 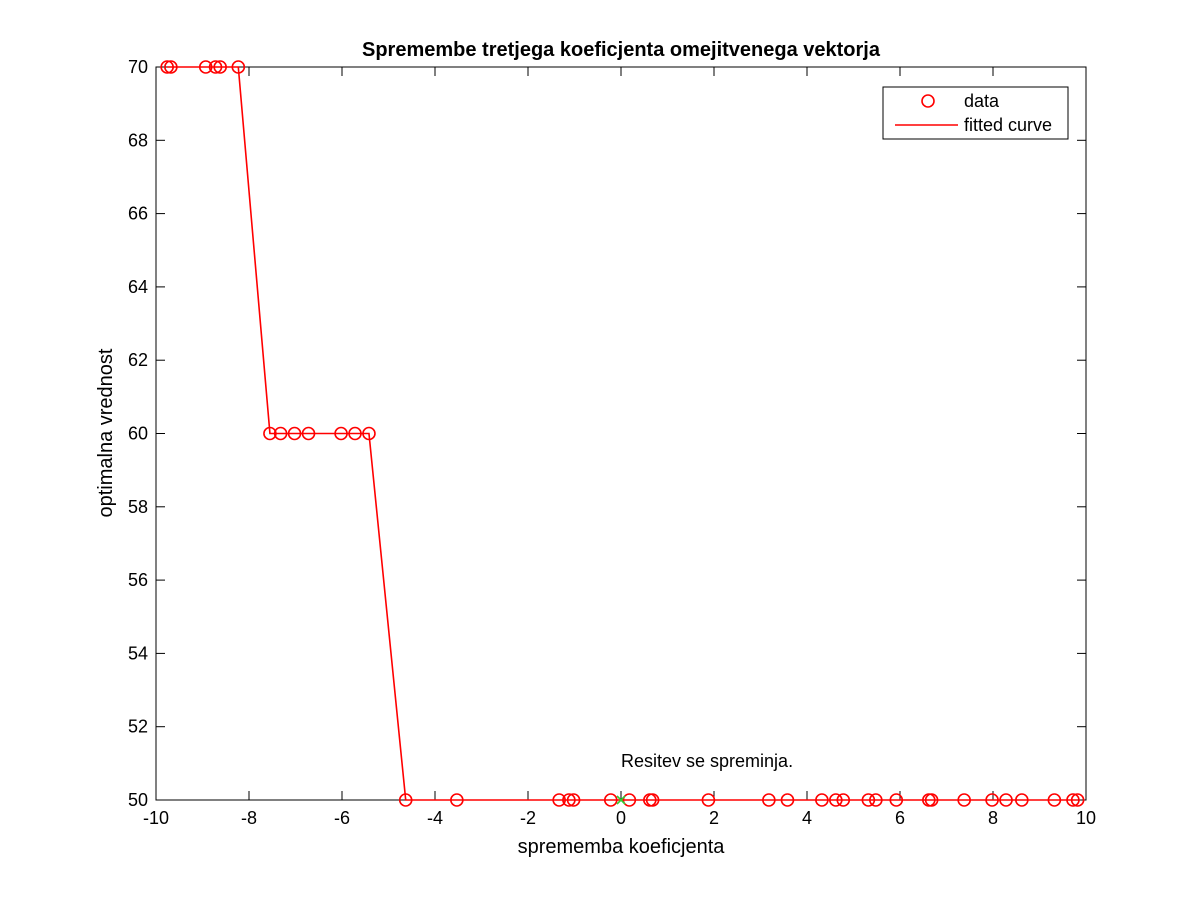 I want to click on x-tick-label: -4, so click(x=435, y=818).